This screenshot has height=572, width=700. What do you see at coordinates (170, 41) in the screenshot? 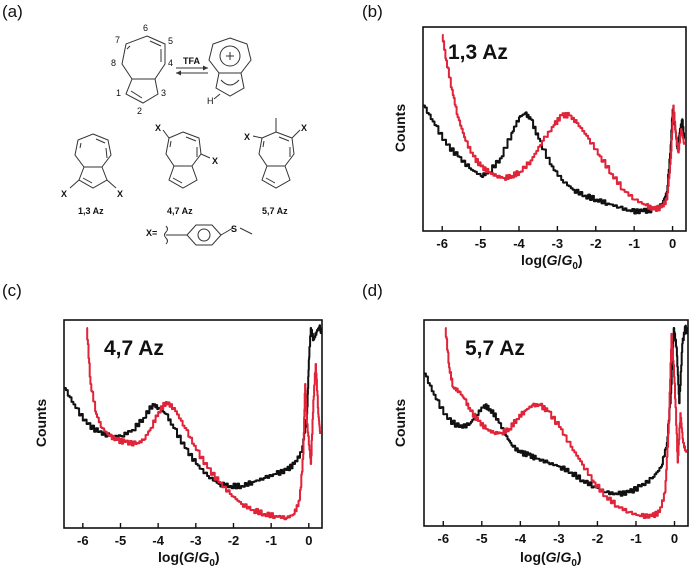
I see `ring-number-5: 5` at bounding box center [170, 41].